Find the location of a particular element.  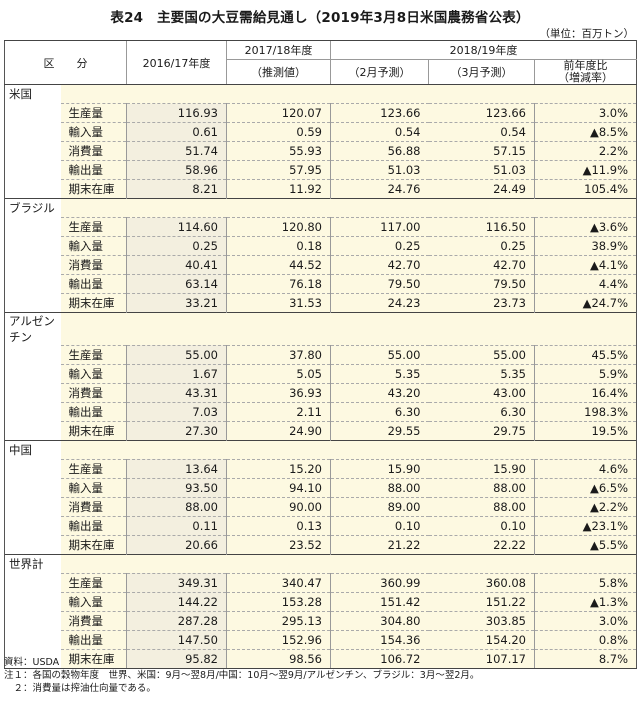

value-mar-forecast: 79.50 is located at coordinates (481, 284).